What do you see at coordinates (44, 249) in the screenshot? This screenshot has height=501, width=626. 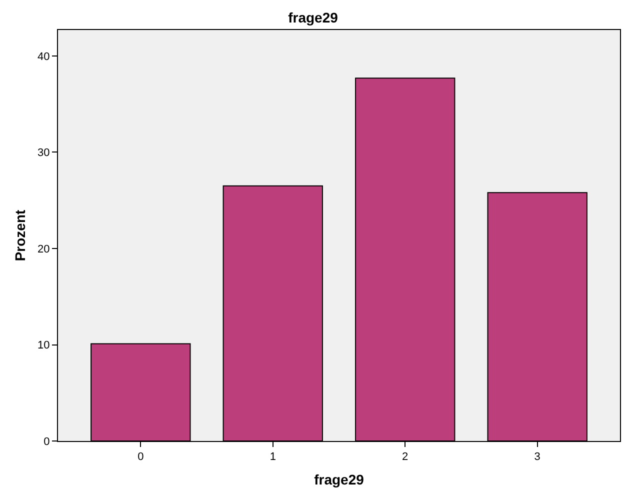 I see `y-tick-label: 20` at bounding box center [44, 249].